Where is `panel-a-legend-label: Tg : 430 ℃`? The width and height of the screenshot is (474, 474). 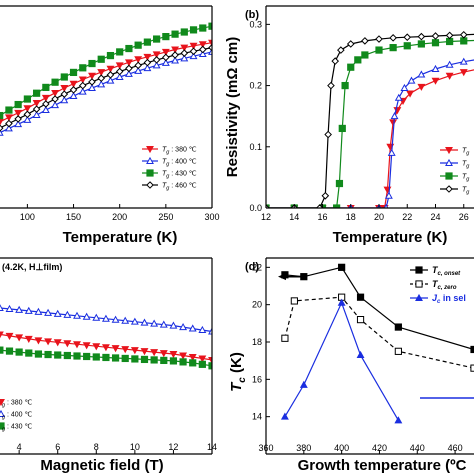 panel-a-legend-label: Tg : 430 ℃ is located at coordinates (179, 175).